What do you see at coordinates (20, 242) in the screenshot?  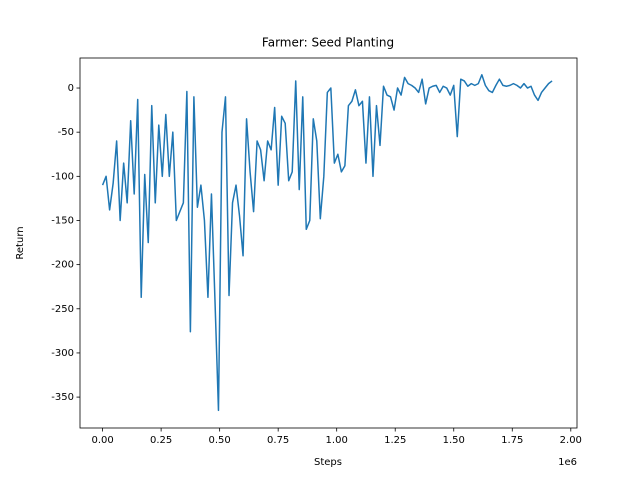 I see `y-axis-label: Return` at bounding box center [20, 242].